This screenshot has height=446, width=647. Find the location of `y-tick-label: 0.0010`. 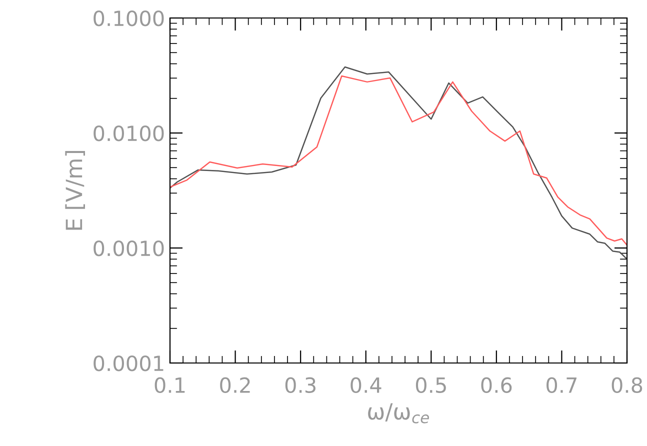

y-tick-label: 0.0010 is located at coordinates (129, 248).